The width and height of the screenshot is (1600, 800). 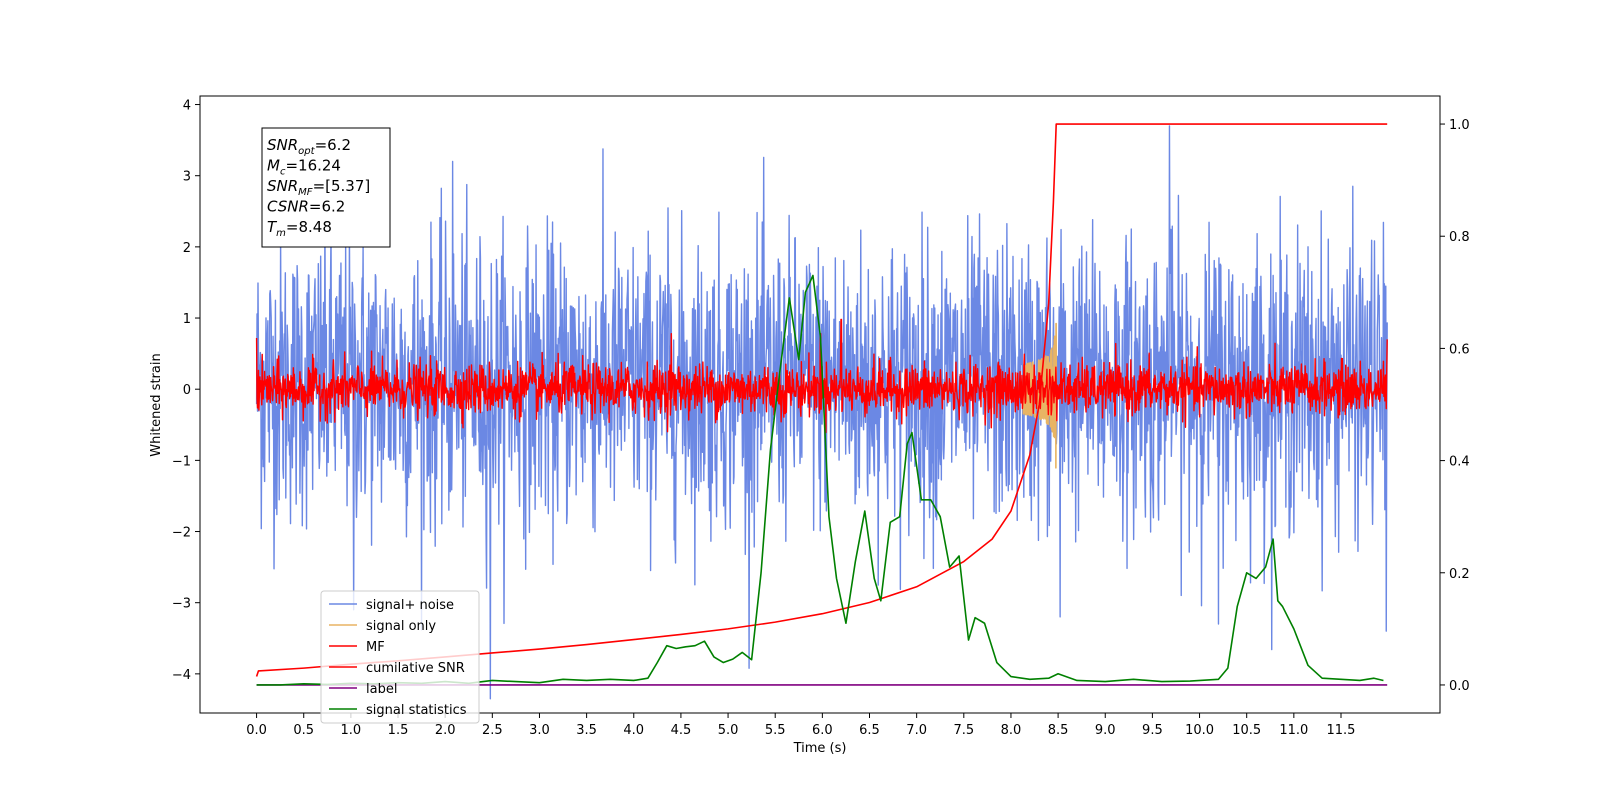 I want to click on y-tick-label-left: −2, so click(x=181, y=533).